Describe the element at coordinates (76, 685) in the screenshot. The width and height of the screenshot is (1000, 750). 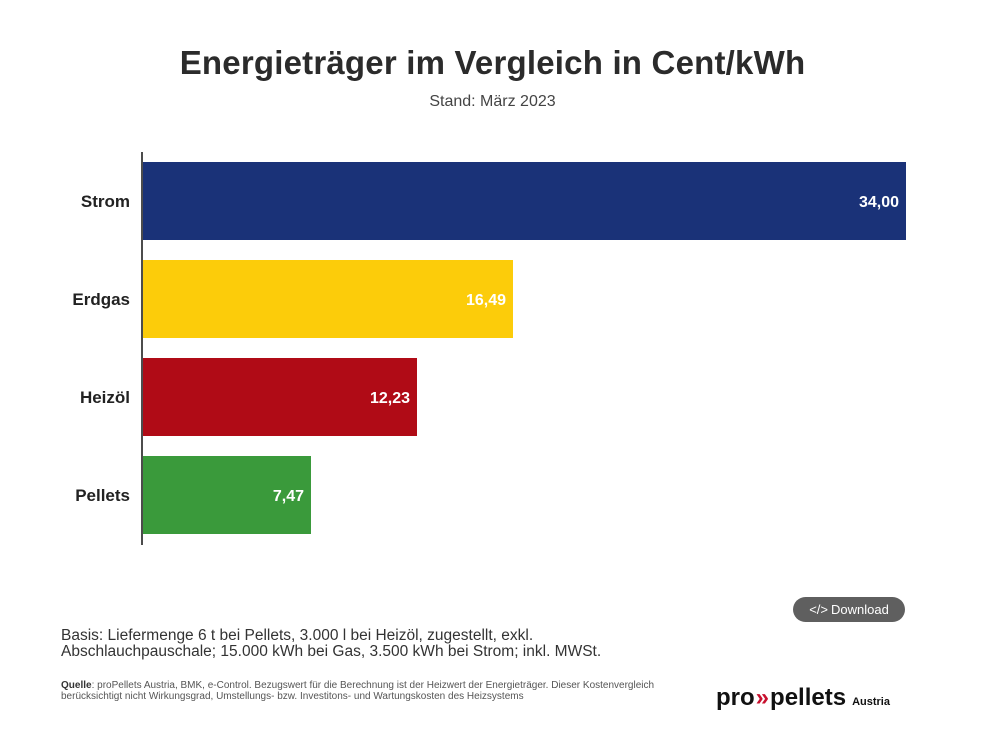
I see `source-key: Quelle` at that location.